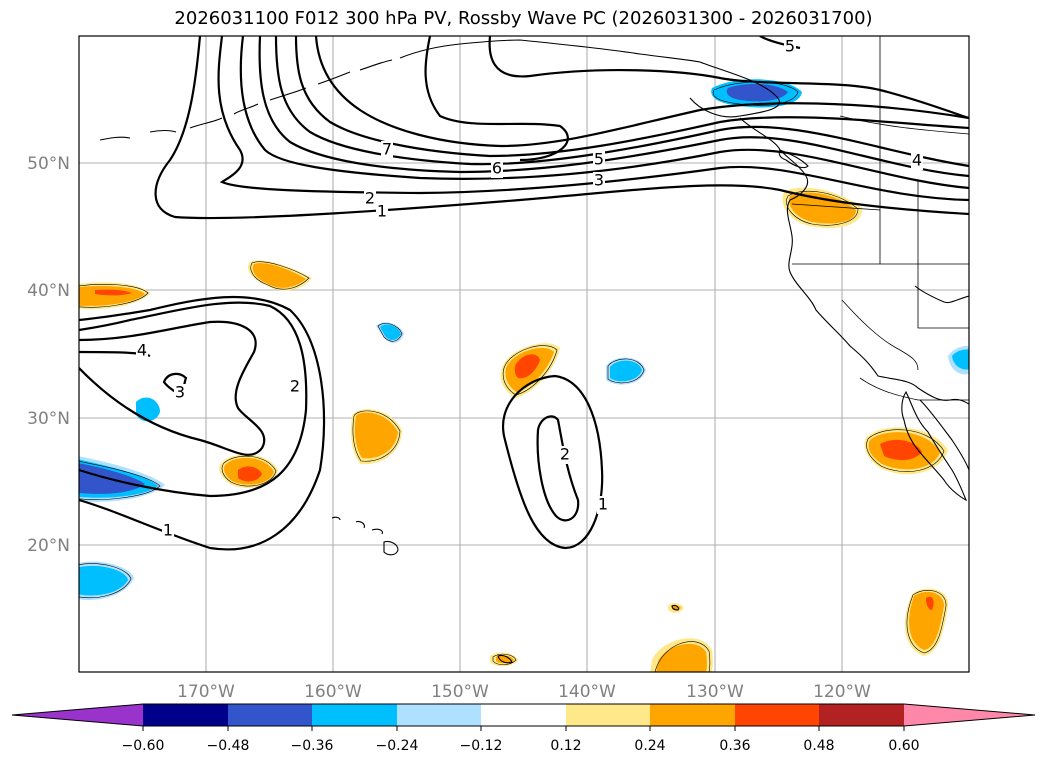 The width and height of the screenshot is (1047, 765). I want to click on colorbar-tick-label: 0.12, so click(565, 746).